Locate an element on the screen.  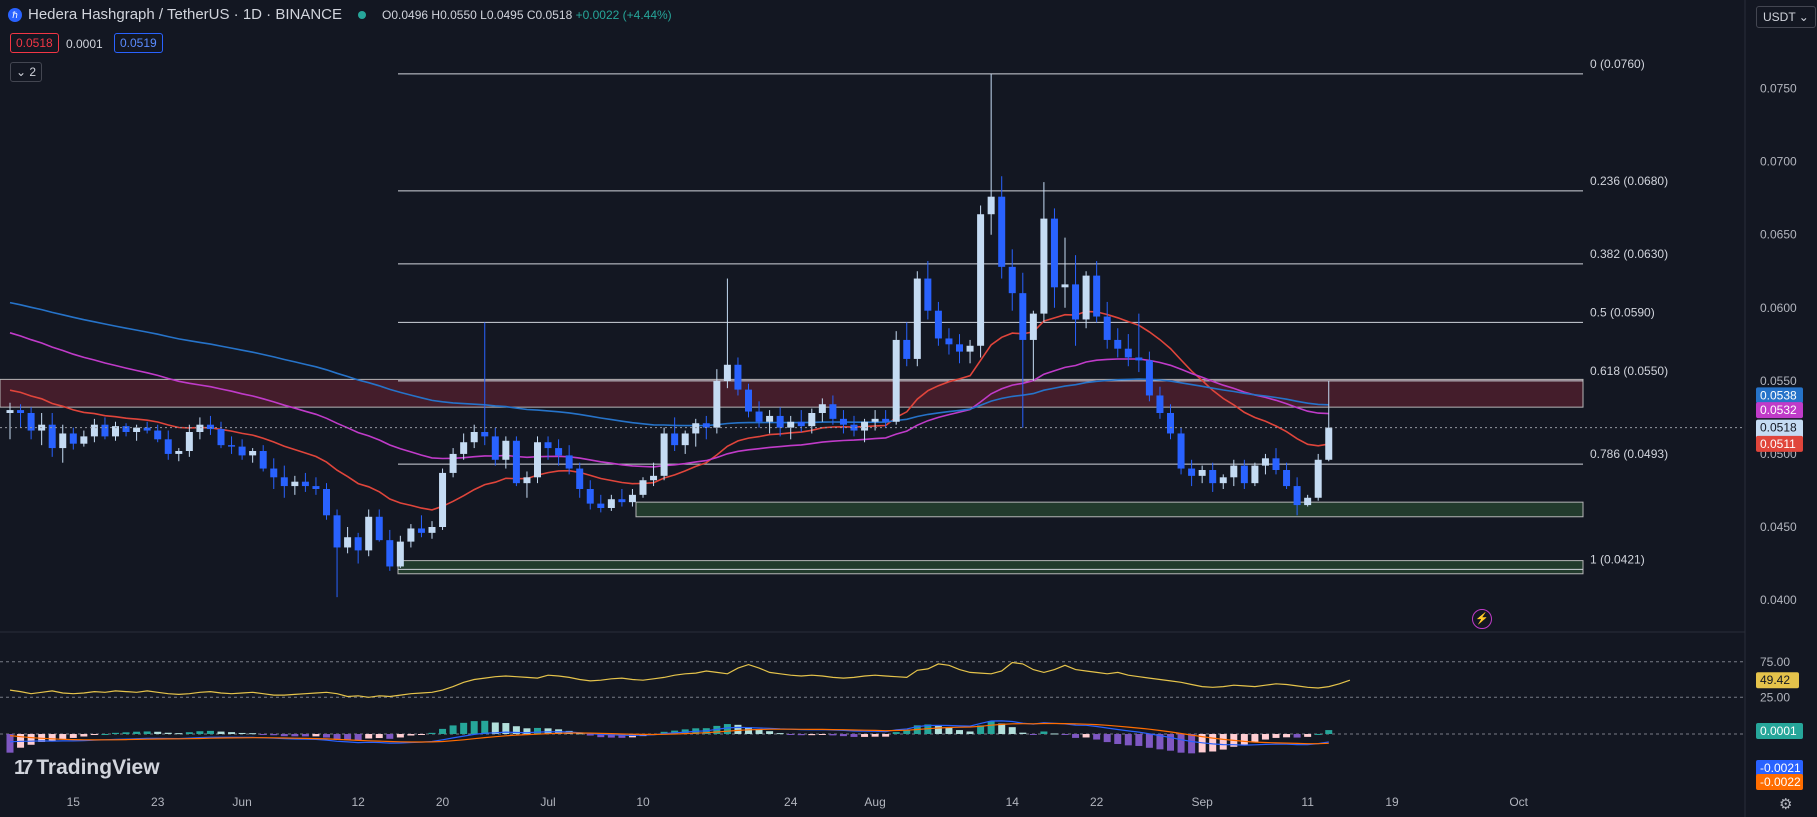
change-value: +0.0022 (+4.44%) is located at coordinates (623, 14).